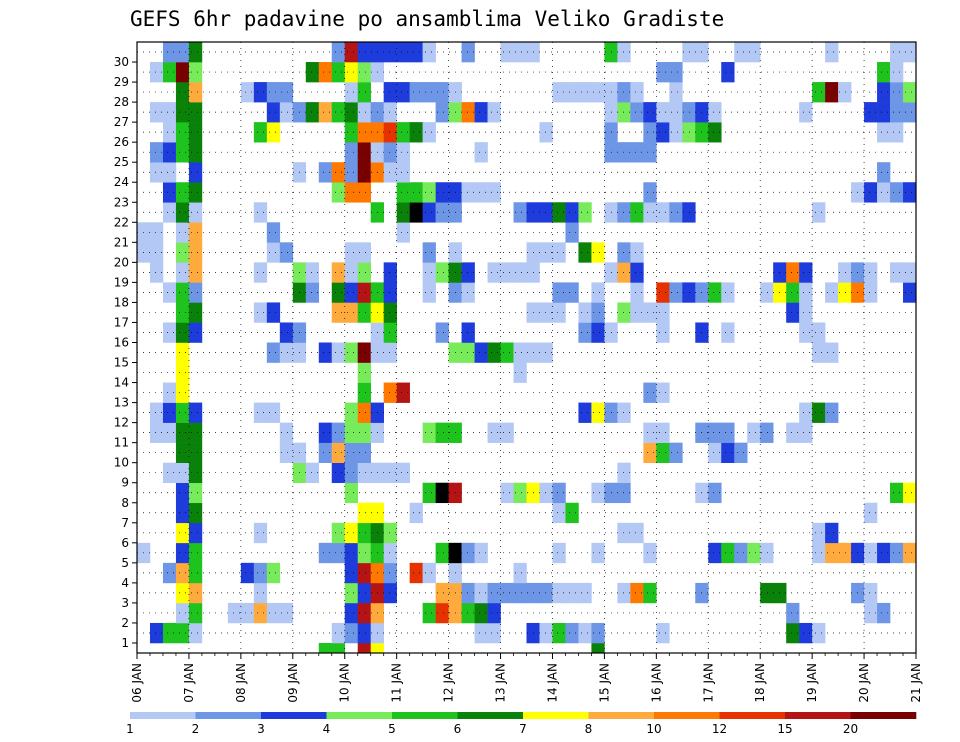 This screenshot has width=960, height=742. I want to click on y-tick-label: 15, so click(121, 363).